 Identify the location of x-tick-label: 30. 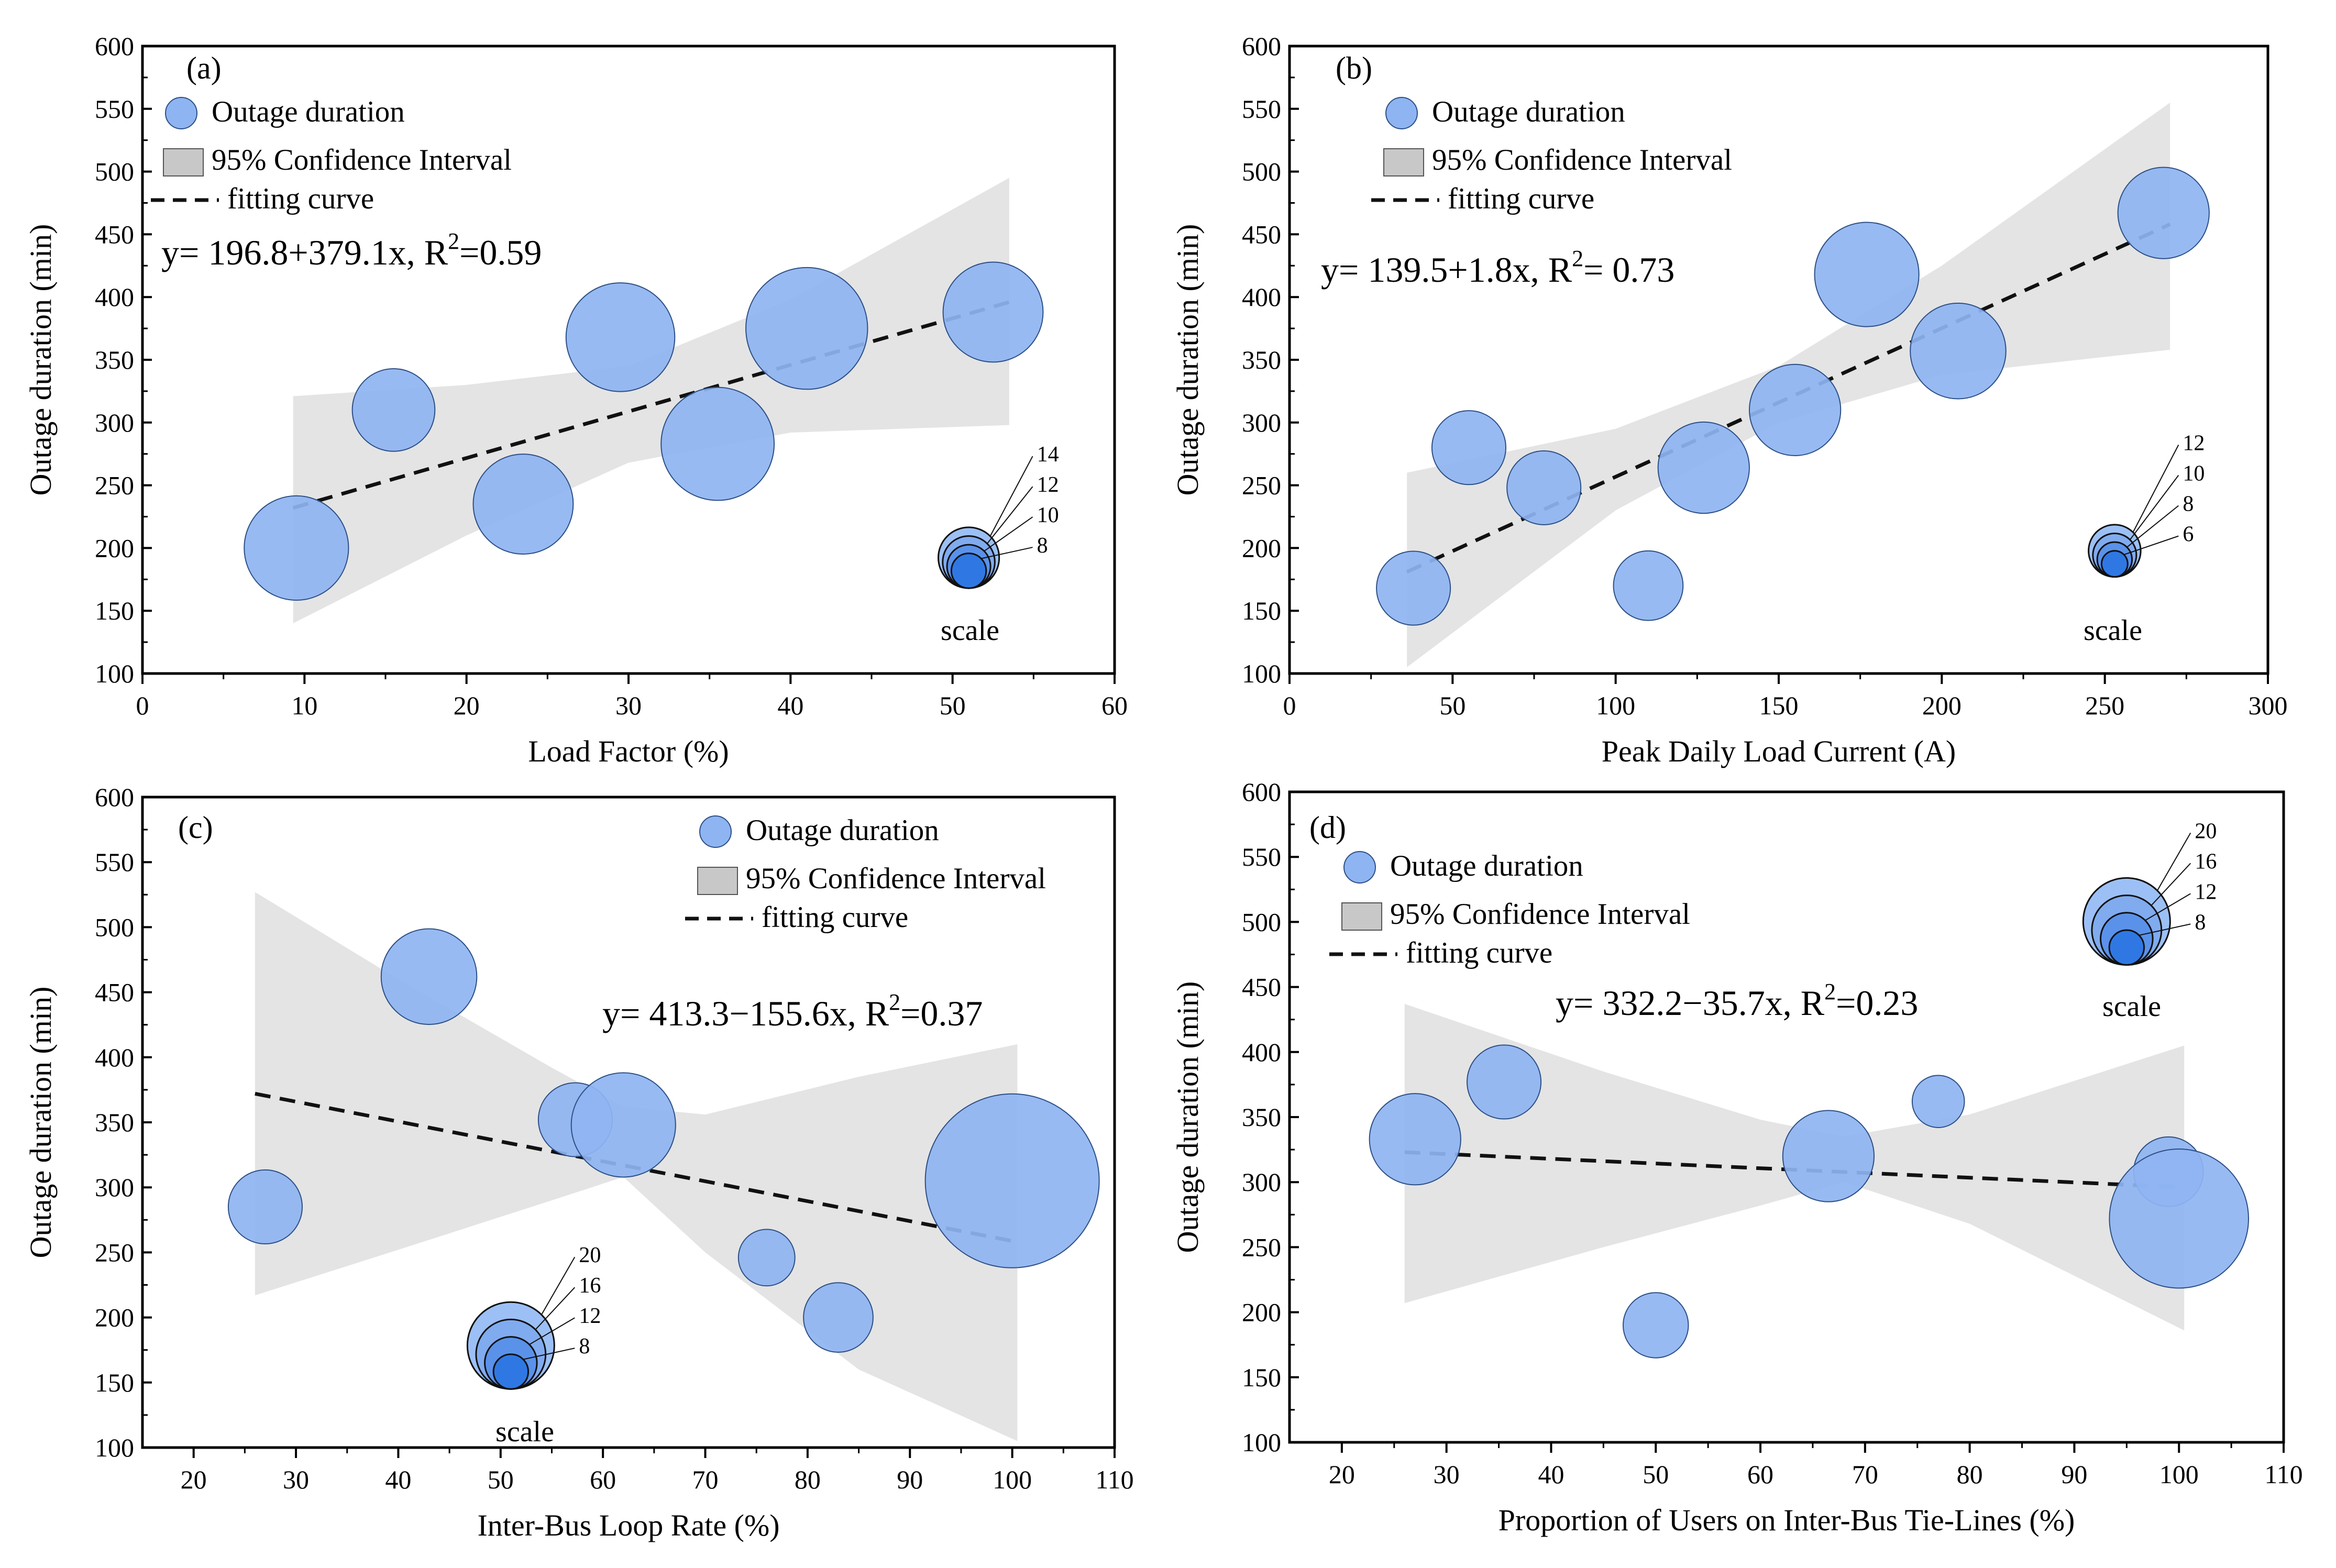
(1447, 1474).